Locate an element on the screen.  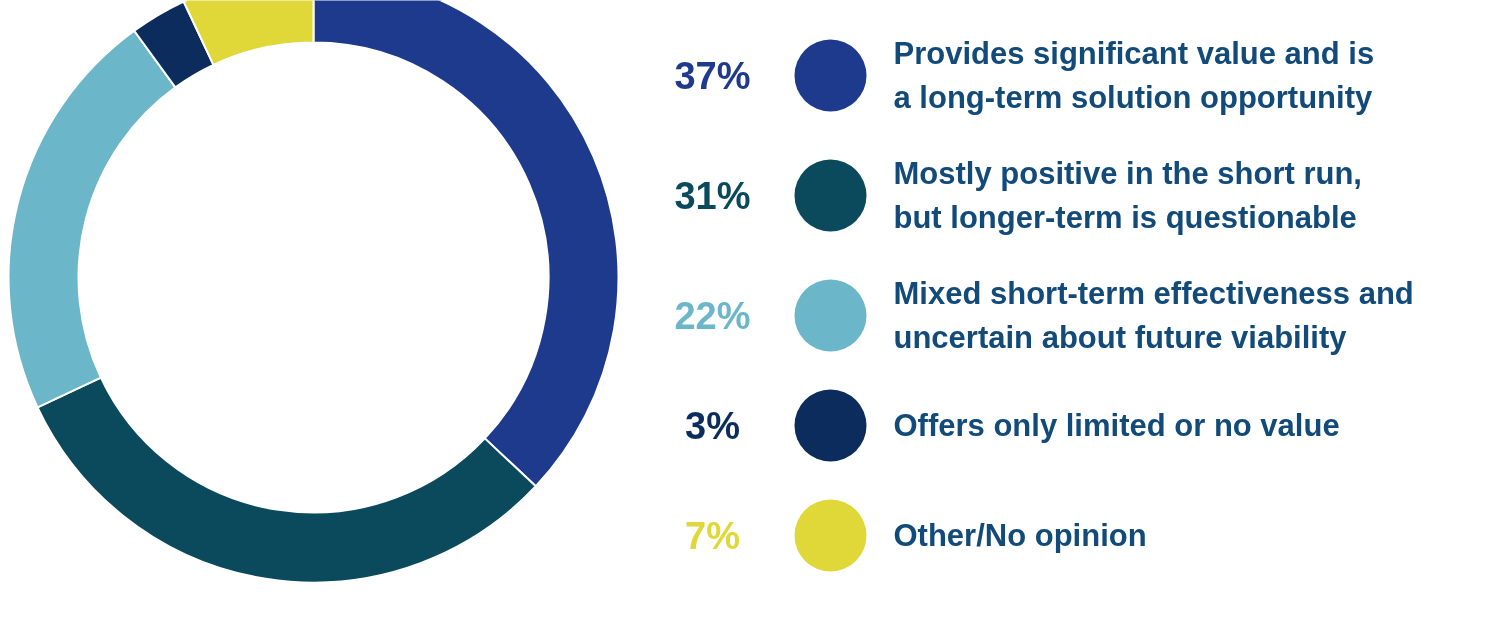
data-label: 7% is located at coordinates (712, 535).